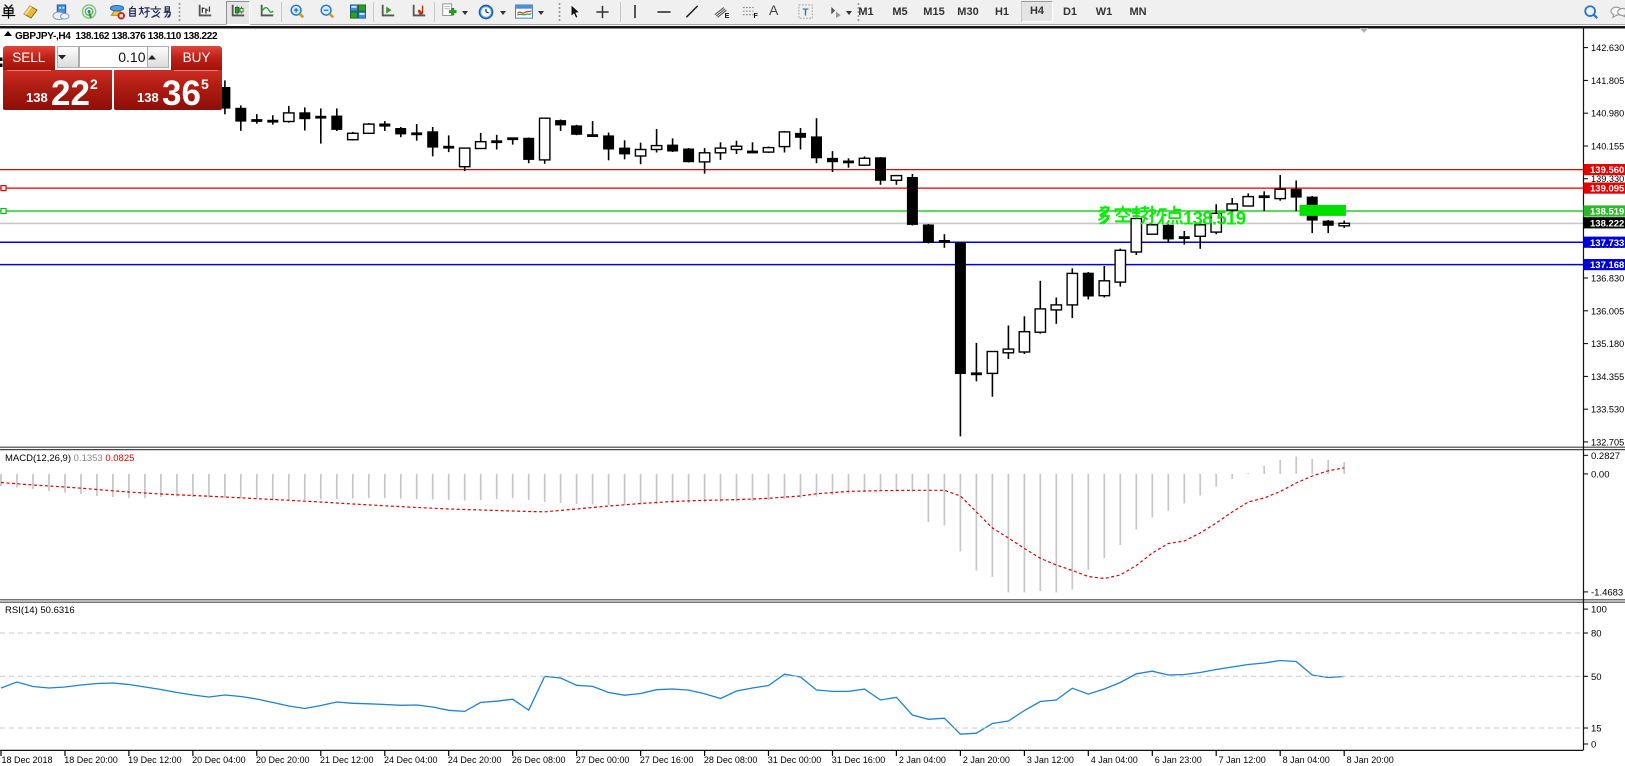 The image size is (1625, 766). I want to click on svg-text: 18 Dec 20:00, so click(91, 760).